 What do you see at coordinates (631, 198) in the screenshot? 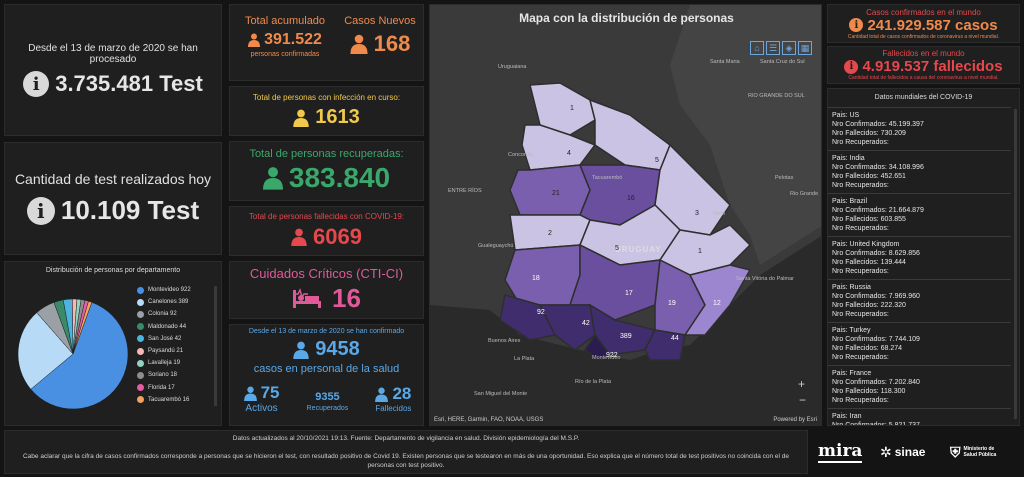
I see `department-value: 16` at bounding box center [631, 198].